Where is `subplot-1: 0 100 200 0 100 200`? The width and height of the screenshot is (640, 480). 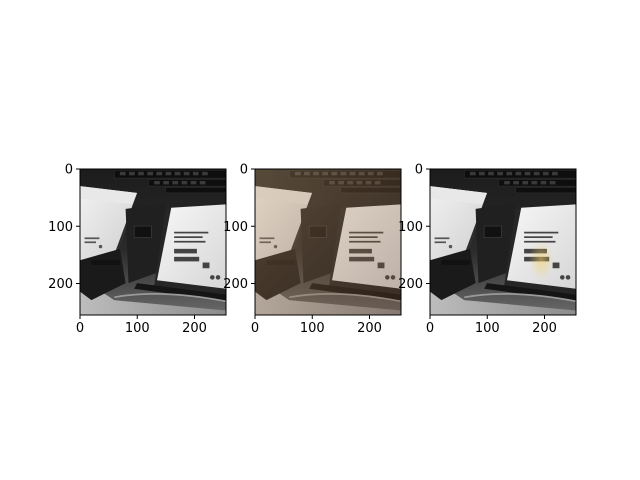 subplot-1: 0 100 200 0 100 200 is located at coordinates (137, 249).